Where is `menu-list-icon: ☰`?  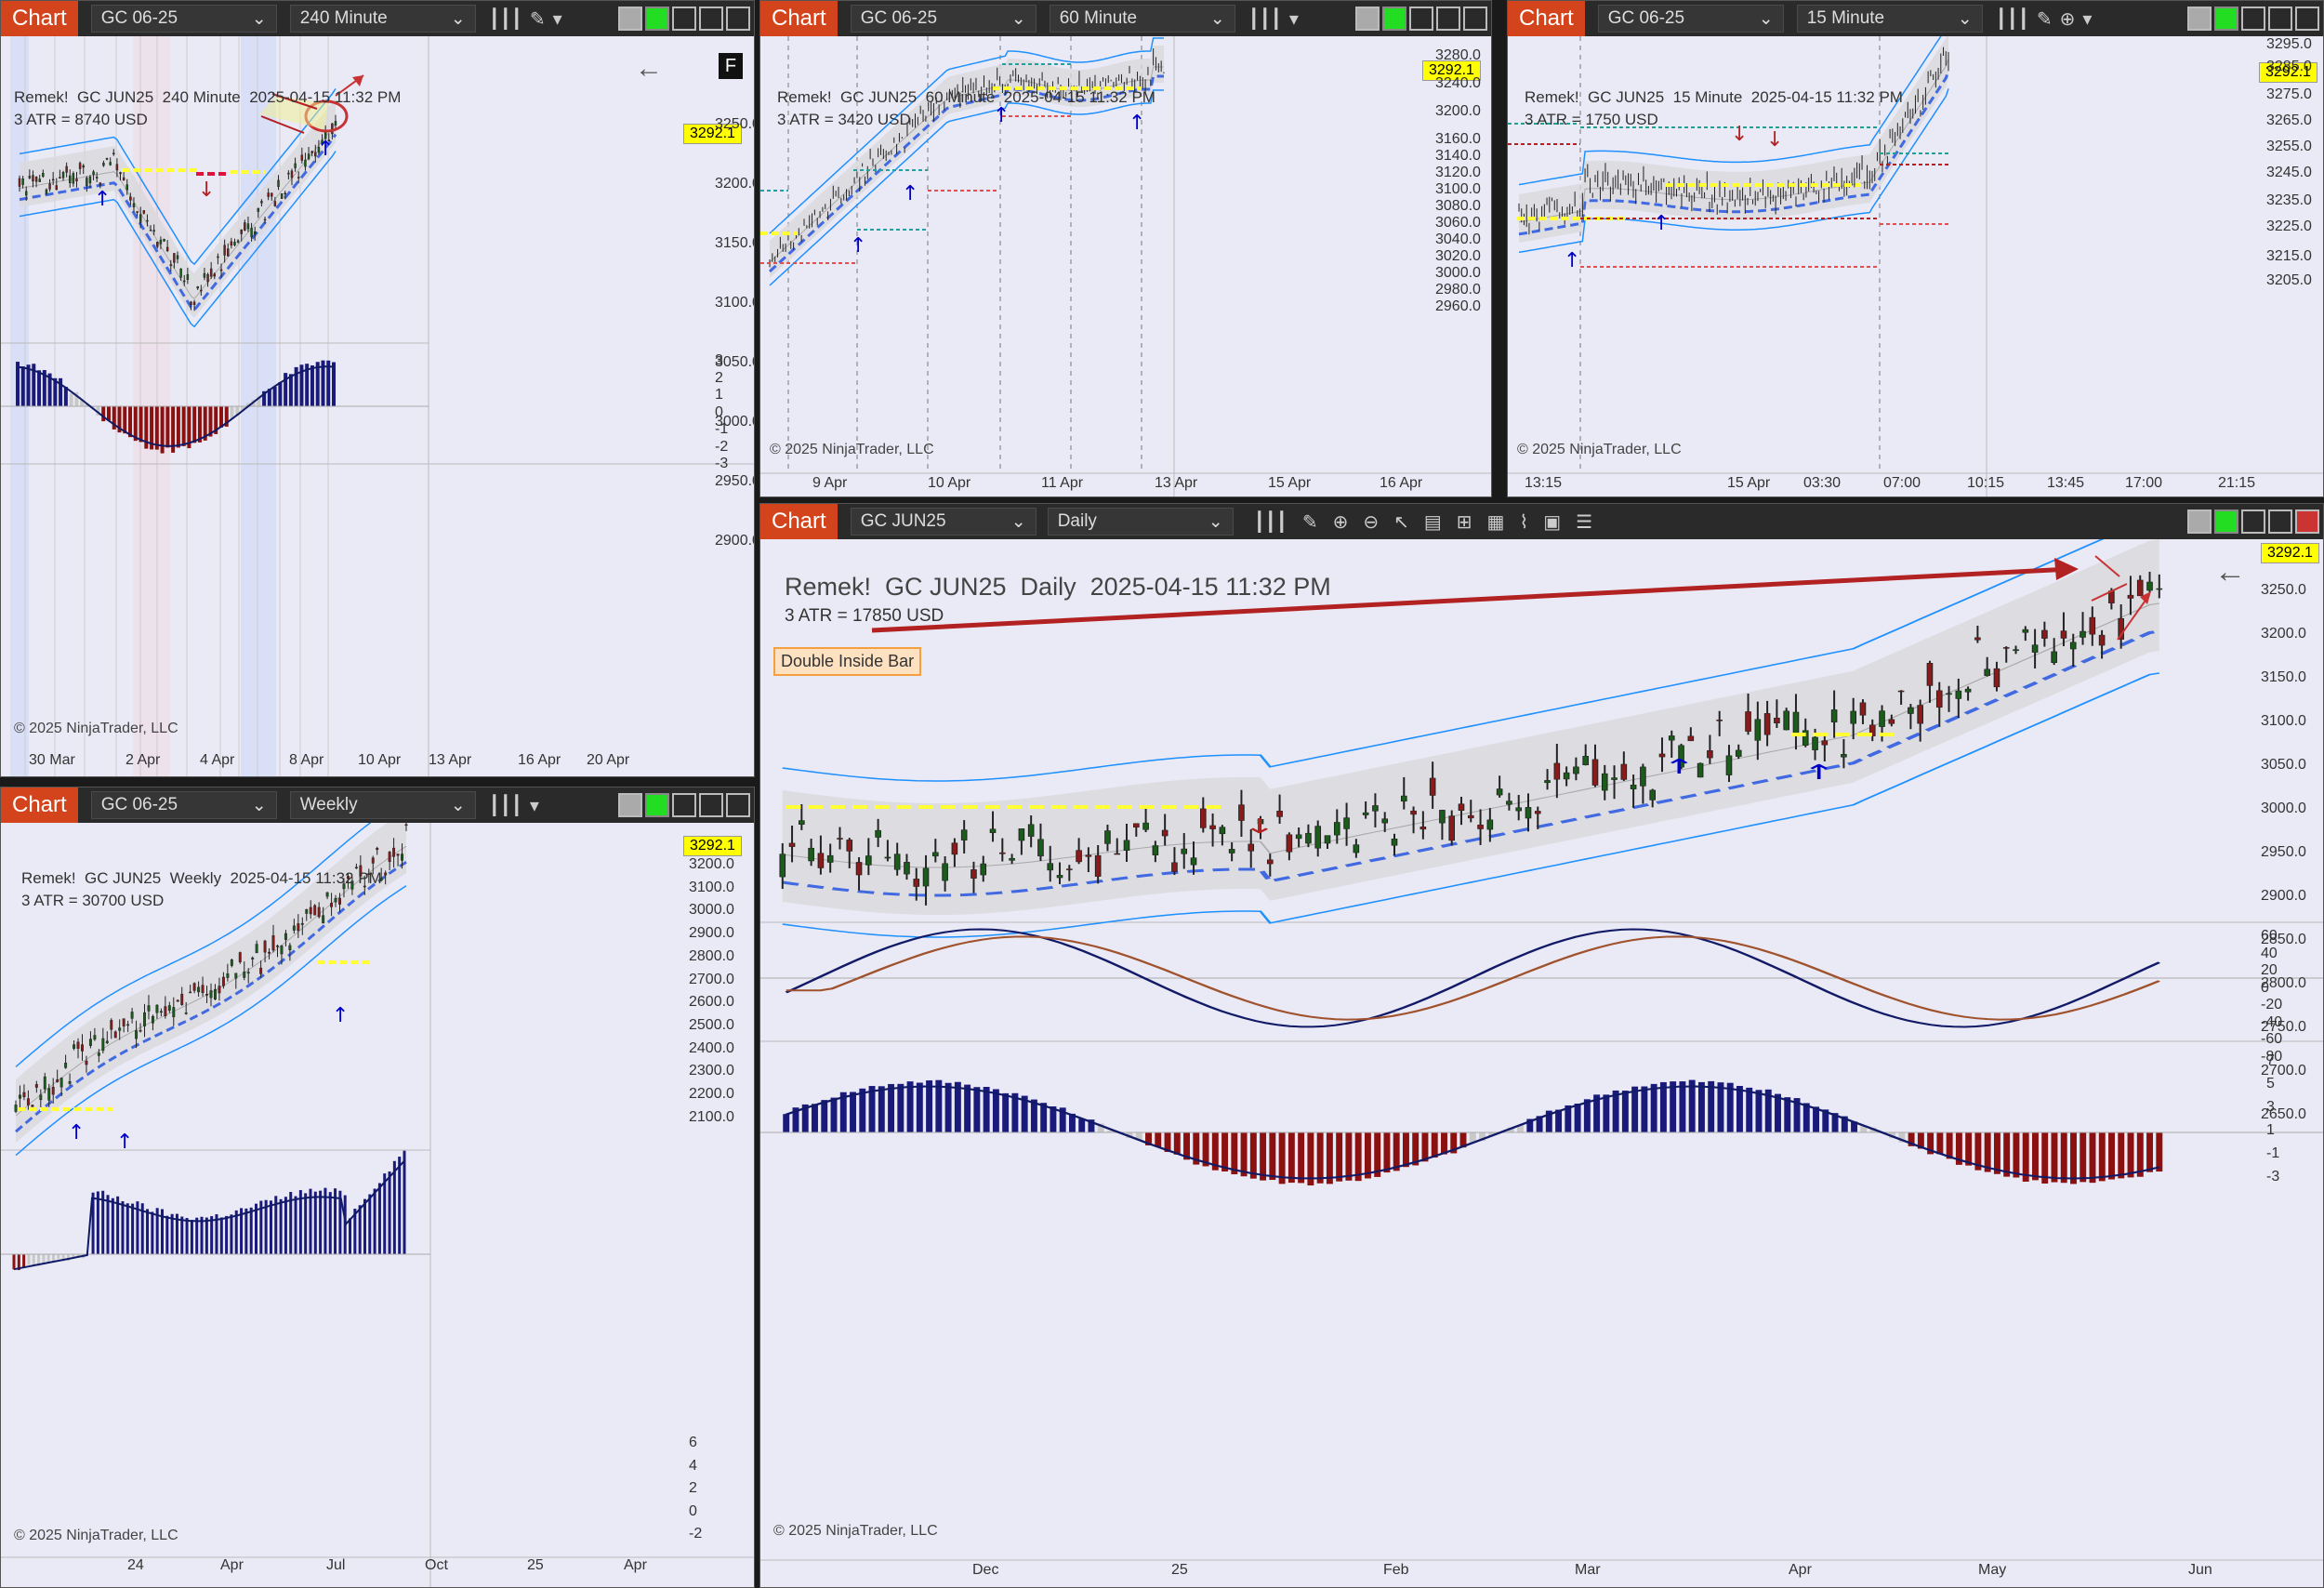 menu-list-icon: ☰ is located at coordinates (1584, 522).